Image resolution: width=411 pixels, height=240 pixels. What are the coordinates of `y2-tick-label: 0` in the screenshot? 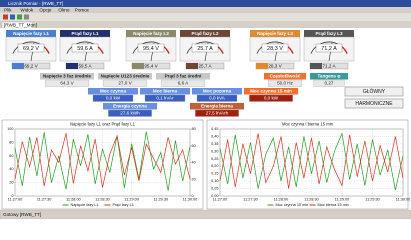 It's located at (193, 196).